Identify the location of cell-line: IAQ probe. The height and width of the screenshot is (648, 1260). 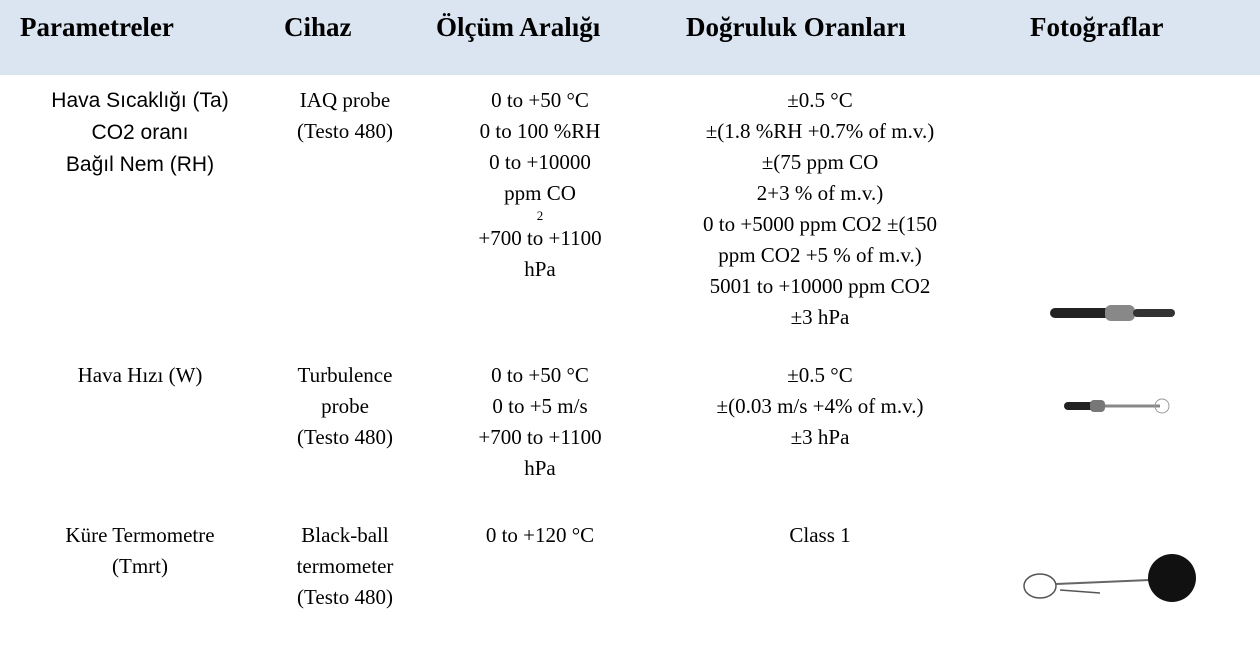
(345, 100).